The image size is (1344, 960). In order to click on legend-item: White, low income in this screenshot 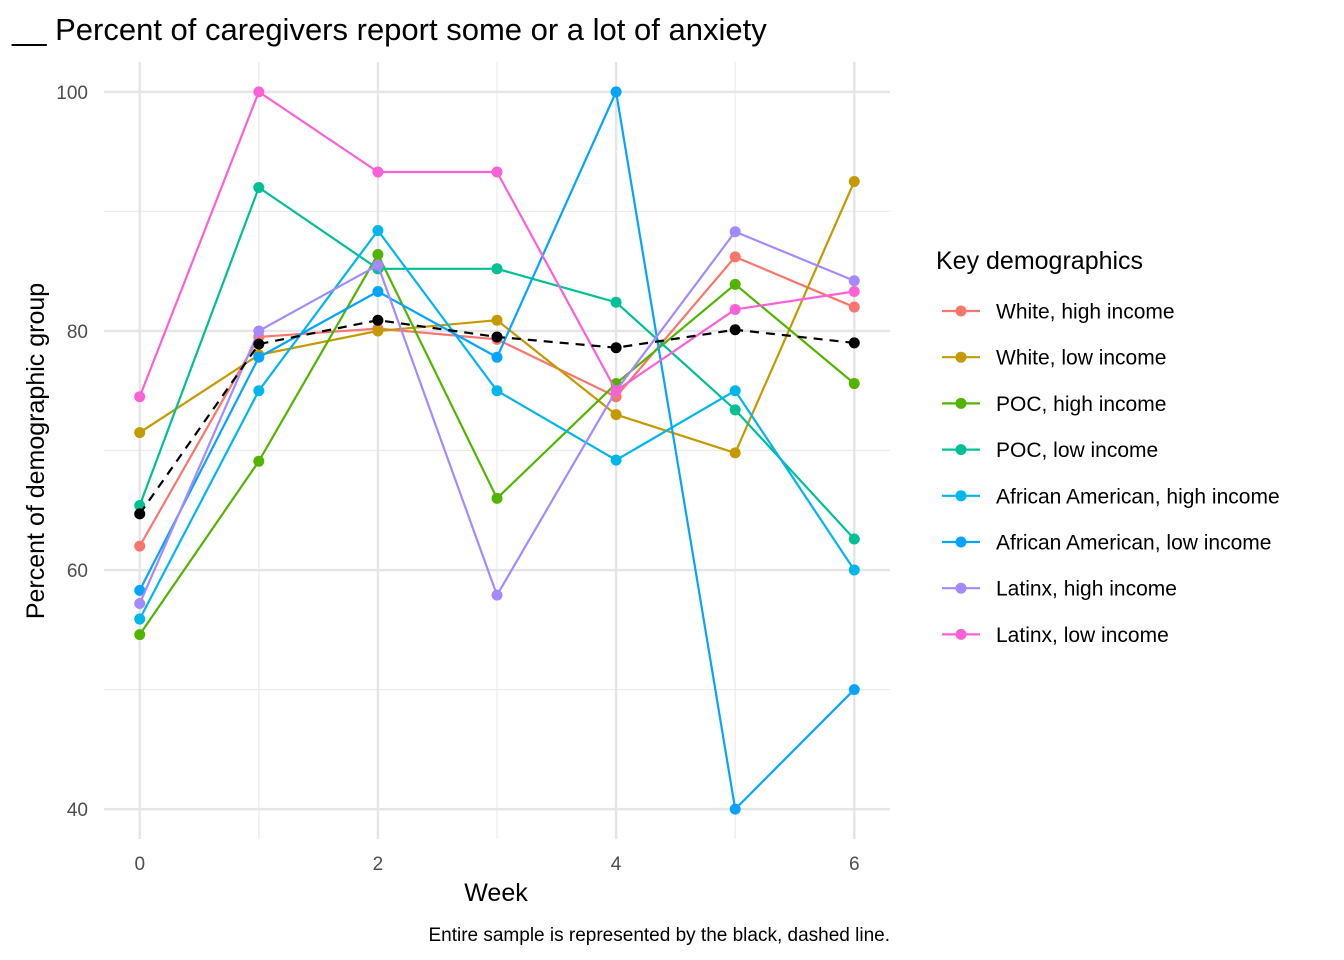, I will do `click(1054, 358)`.